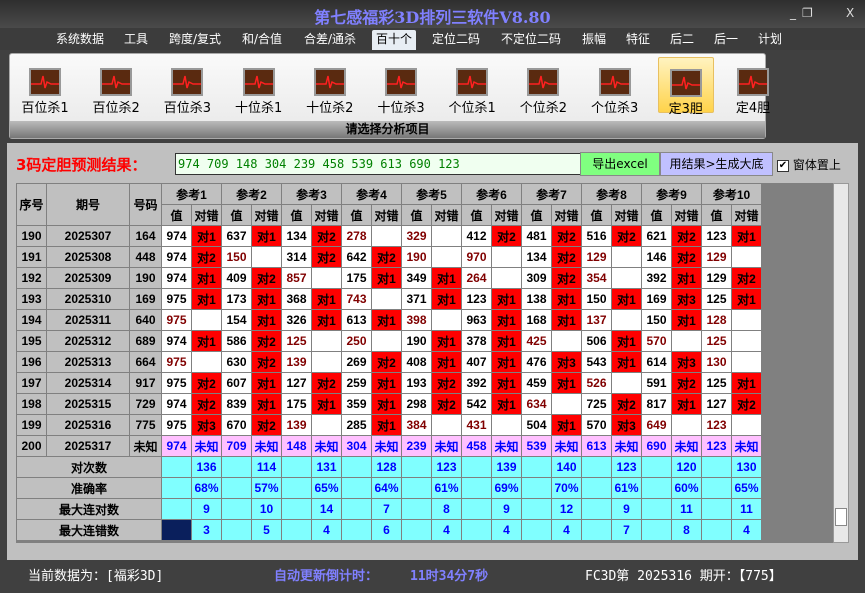 This screenshot has width=865, height=593. What do you see at coordinates (386, 215) in the screenshot?
I see `header-hit: 对错` at bounding box center [386, 215].